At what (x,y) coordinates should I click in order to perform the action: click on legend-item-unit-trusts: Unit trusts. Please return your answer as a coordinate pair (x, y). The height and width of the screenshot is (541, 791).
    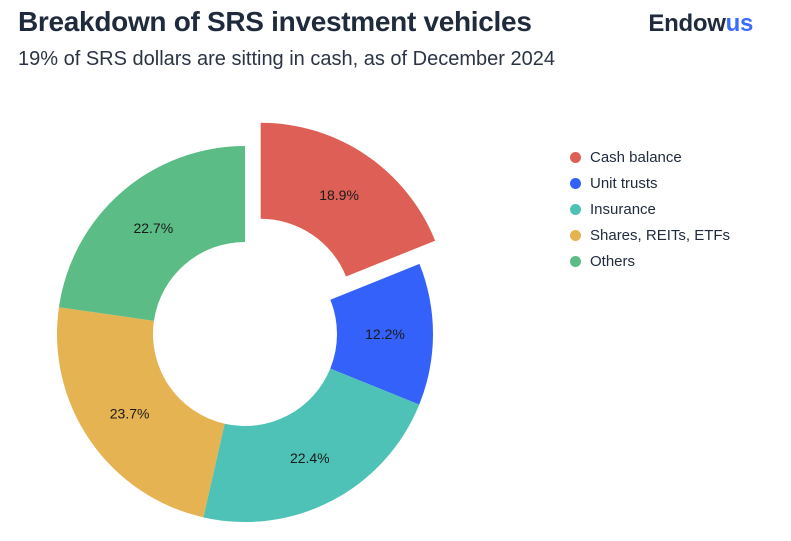
    Looking at the image, I should click on (650, 183).